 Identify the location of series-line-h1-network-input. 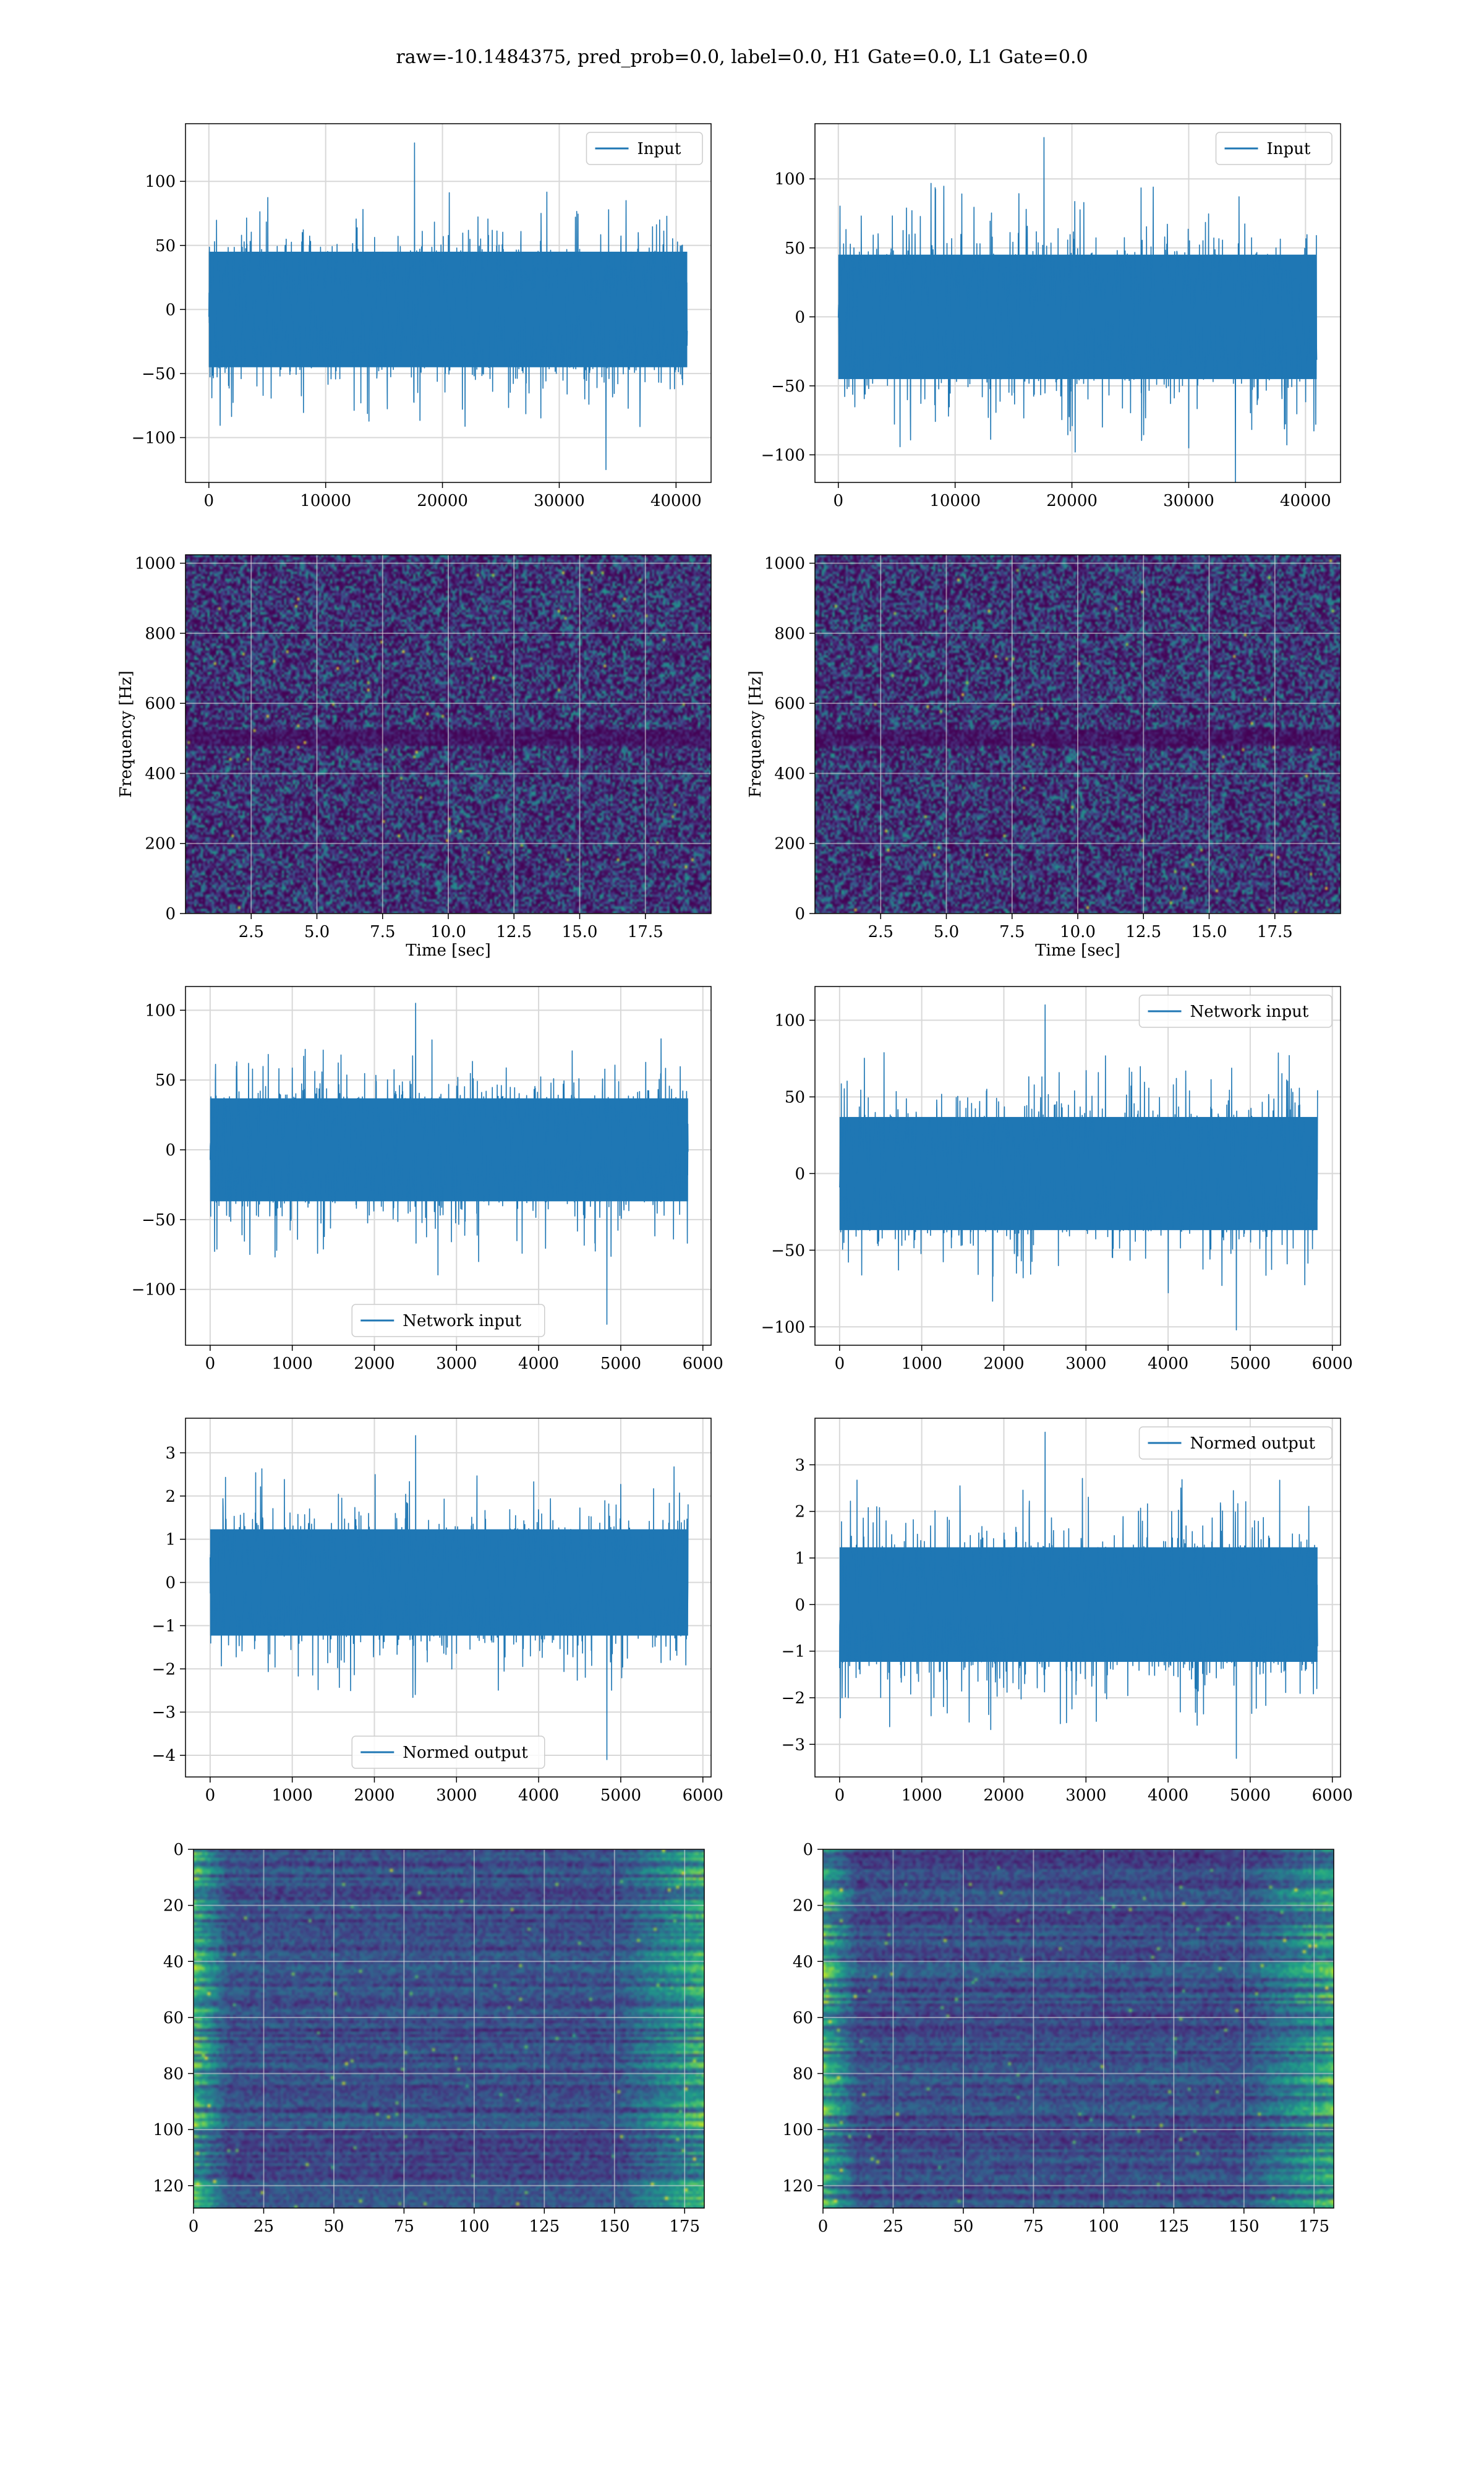
(449, 1164).